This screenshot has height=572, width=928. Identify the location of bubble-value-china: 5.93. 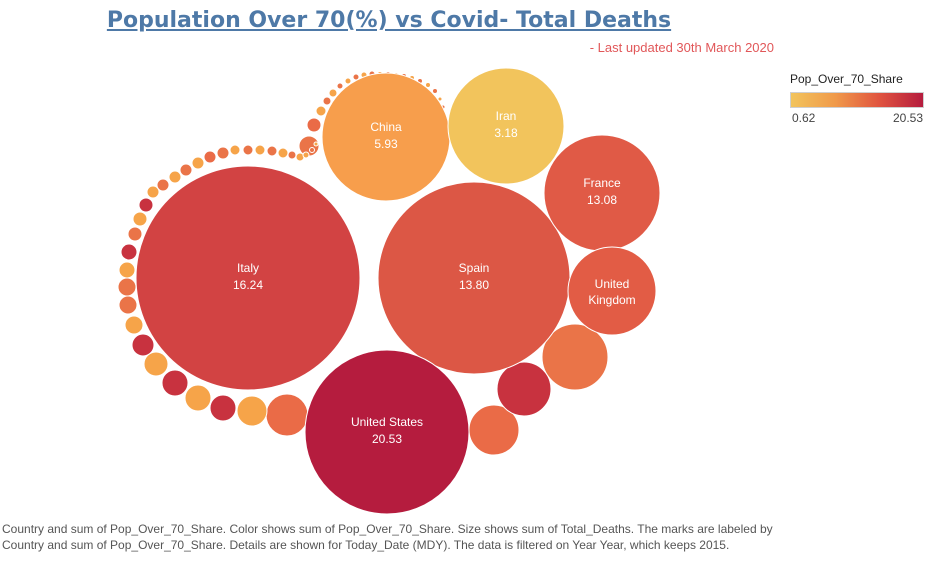
(386, 144).